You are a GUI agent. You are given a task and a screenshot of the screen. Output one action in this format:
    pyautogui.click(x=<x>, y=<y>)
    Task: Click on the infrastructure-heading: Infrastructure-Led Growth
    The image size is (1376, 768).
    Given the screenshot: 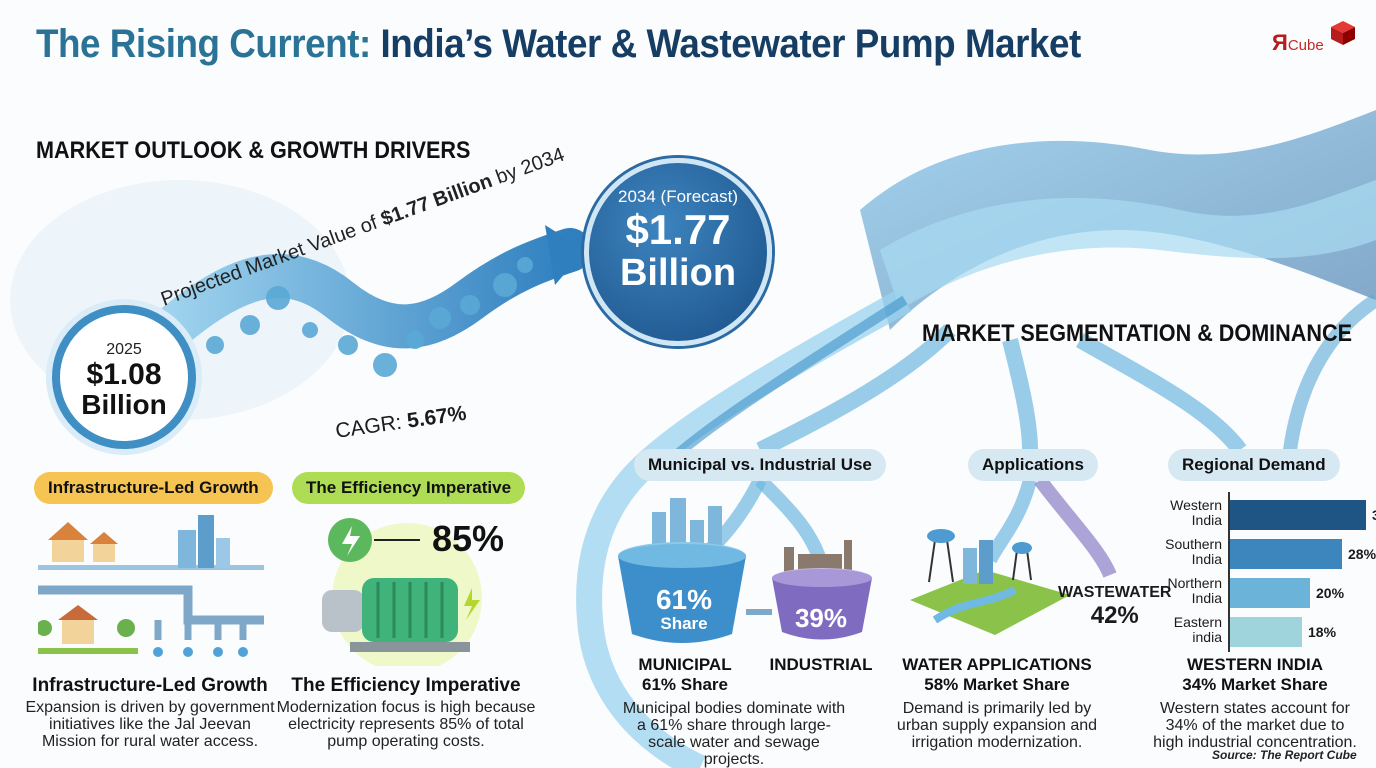 What is the action you would take?
    pyautogui.click(x=150, y=685)
    